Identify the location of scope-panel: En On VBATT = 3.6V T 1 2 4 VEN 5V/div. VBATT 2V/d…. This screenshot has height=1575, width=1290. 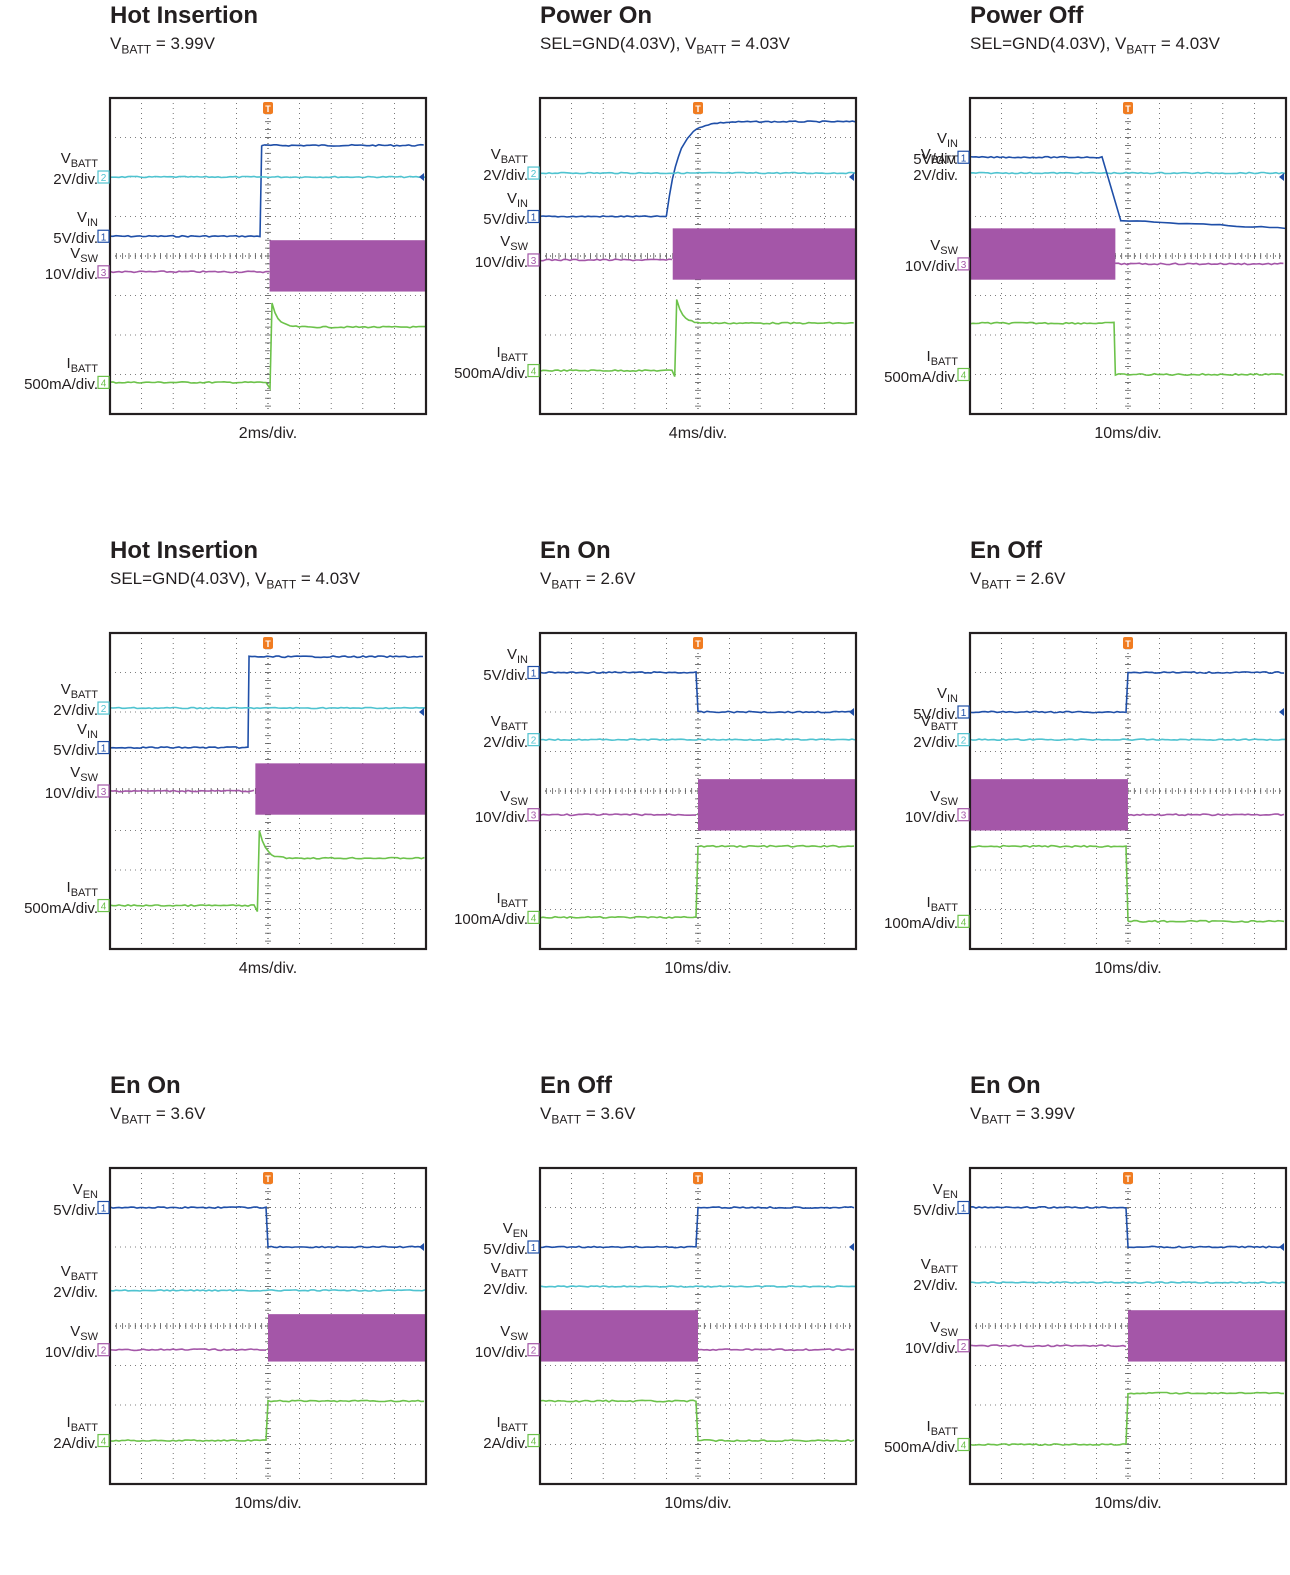
(215, 1322).